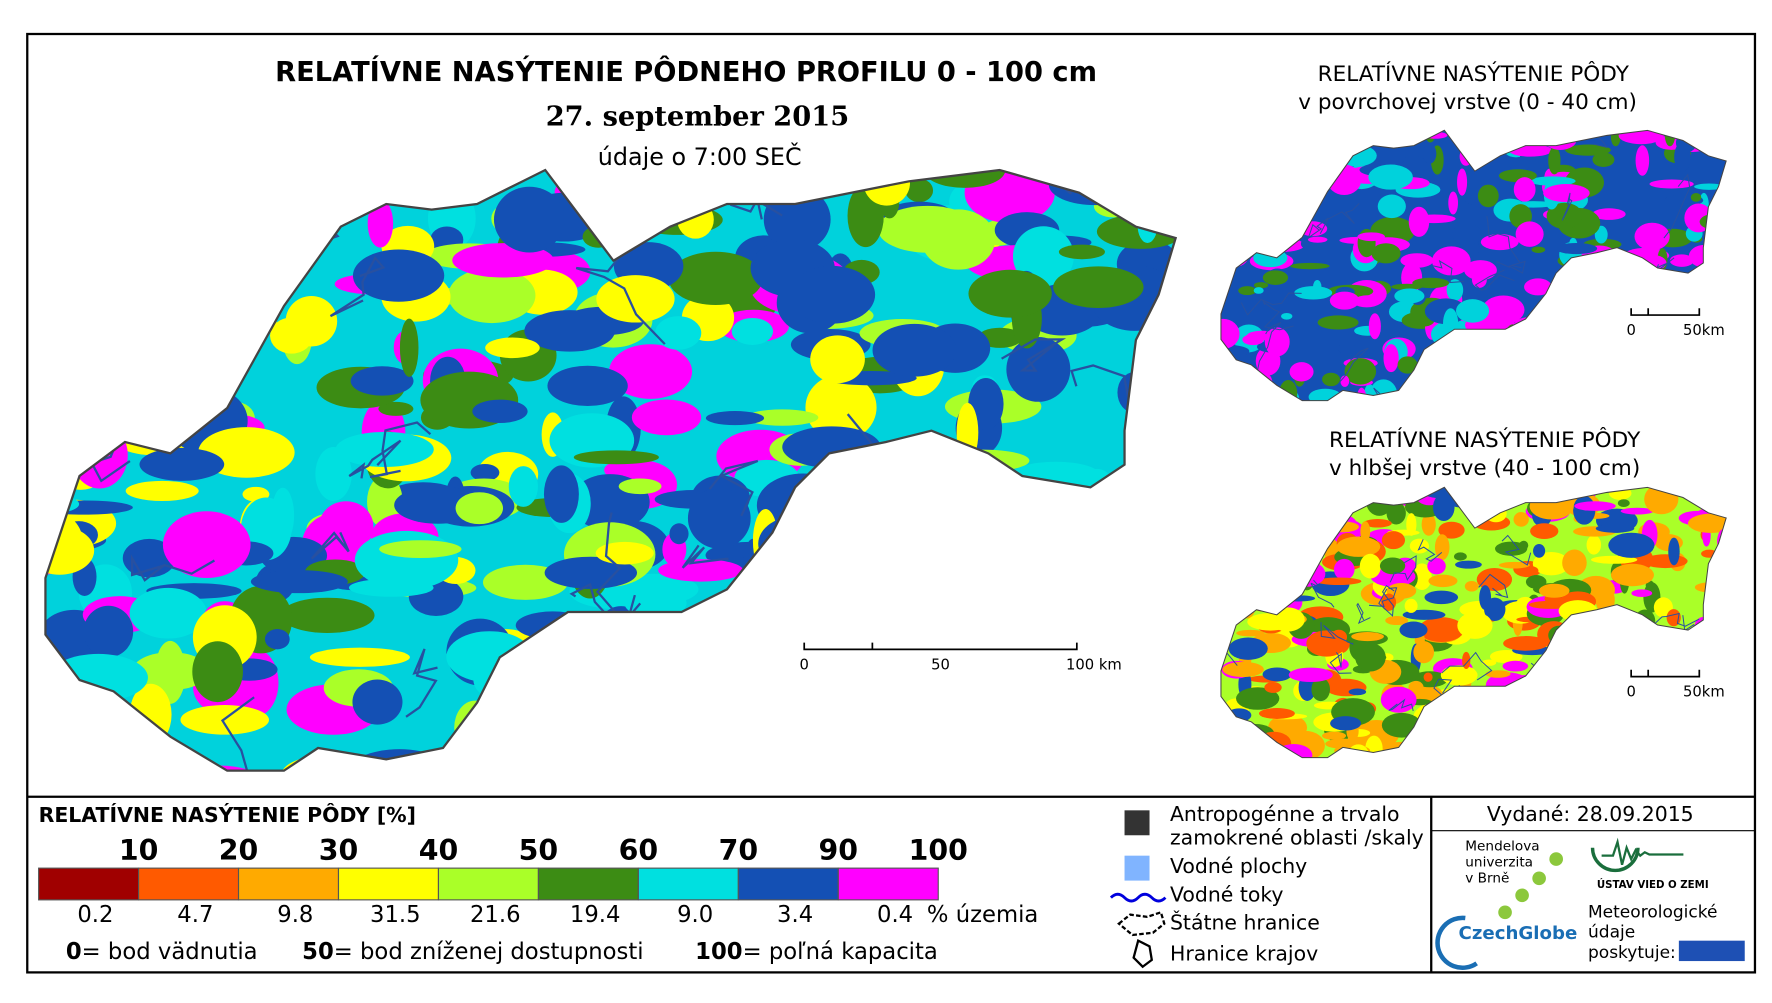 This screenshot has width=1772, height=1003. Describe the element at coordinates (1297, 838) in the screenshot. I see `symbol-label: zamokrené oblasti /skaly` at that location.